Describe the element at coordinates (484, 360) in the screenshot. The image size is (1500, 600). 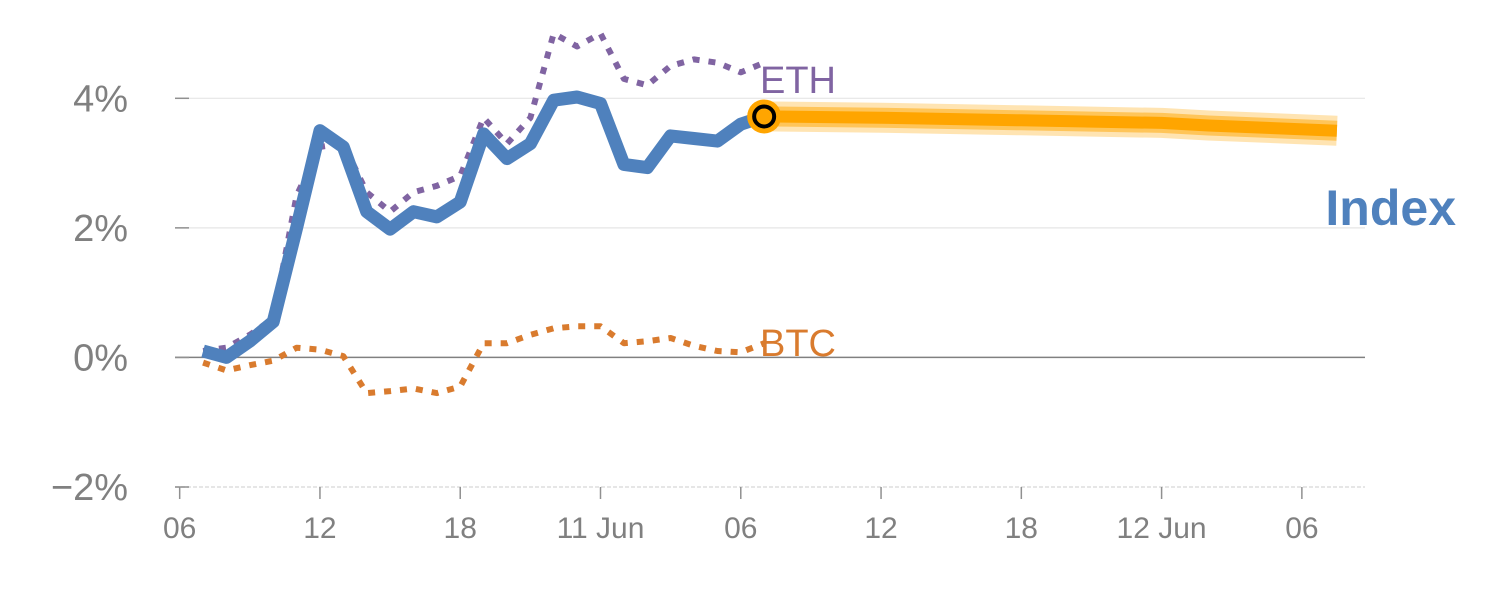
I see `series-line-btc` at that location.